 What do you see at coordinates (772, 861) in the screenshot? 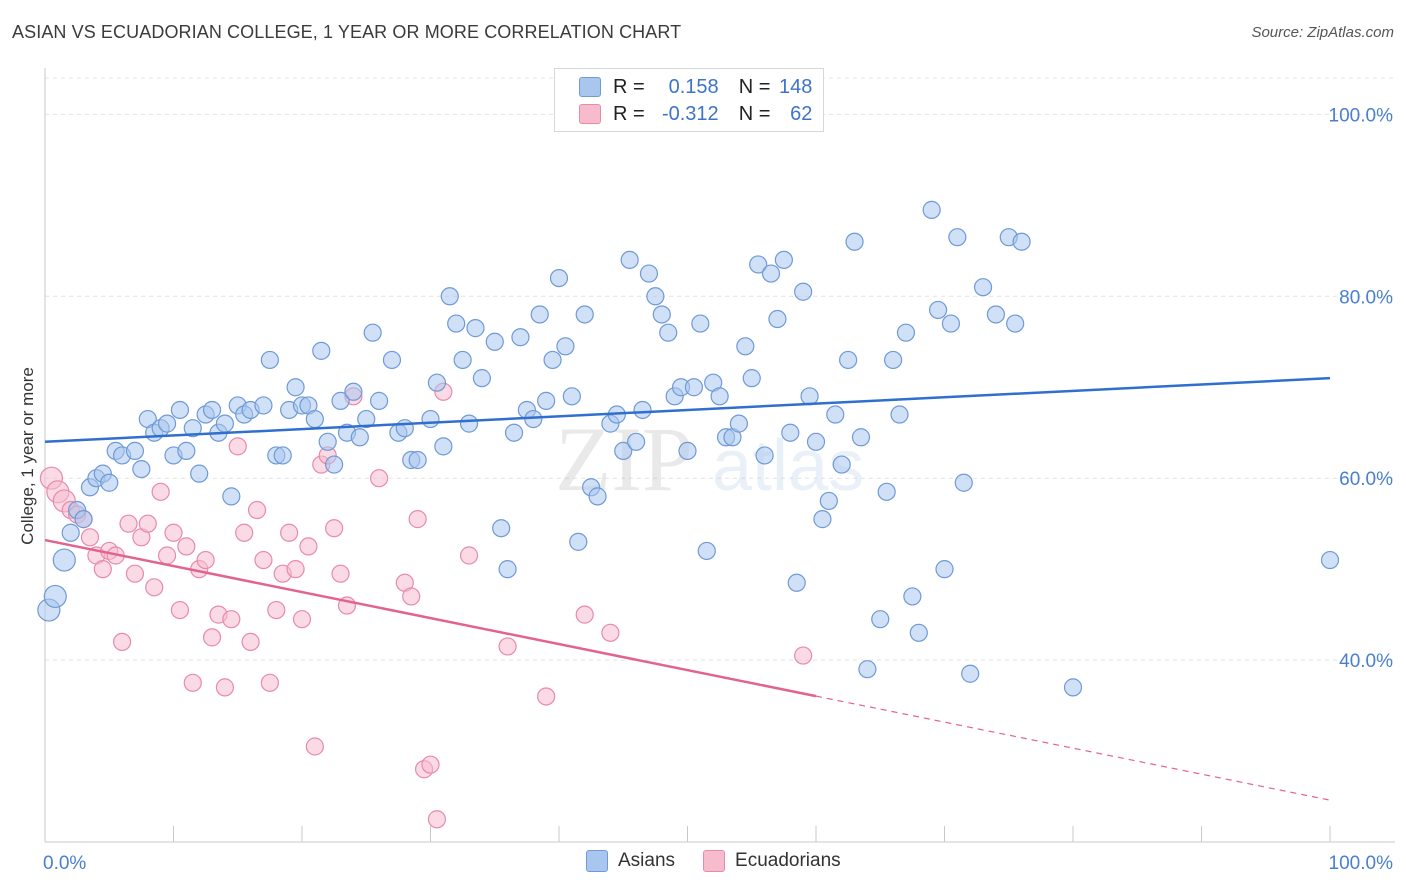
I see `bottom-legend-ecuadorians: Ecuadorians` at bounding box center [772, 861].